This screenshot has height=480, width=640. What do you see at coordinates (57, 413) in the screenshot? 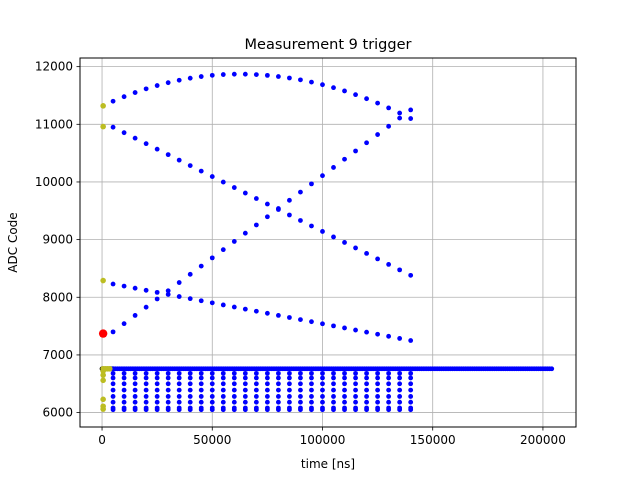
I see `y-tick-label: 6000` at bounding box center [57, 413].